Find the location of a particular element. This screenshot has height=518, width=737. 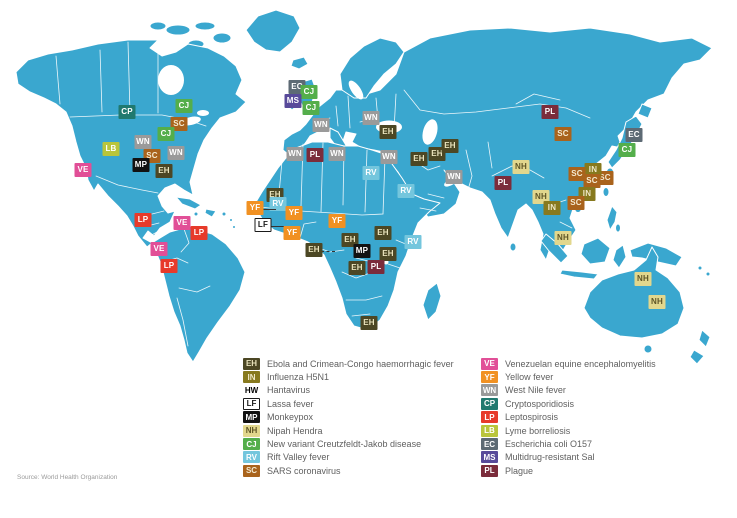

legend-label-EC: Escherichia coli O157 is located at coordinates (549, 444).